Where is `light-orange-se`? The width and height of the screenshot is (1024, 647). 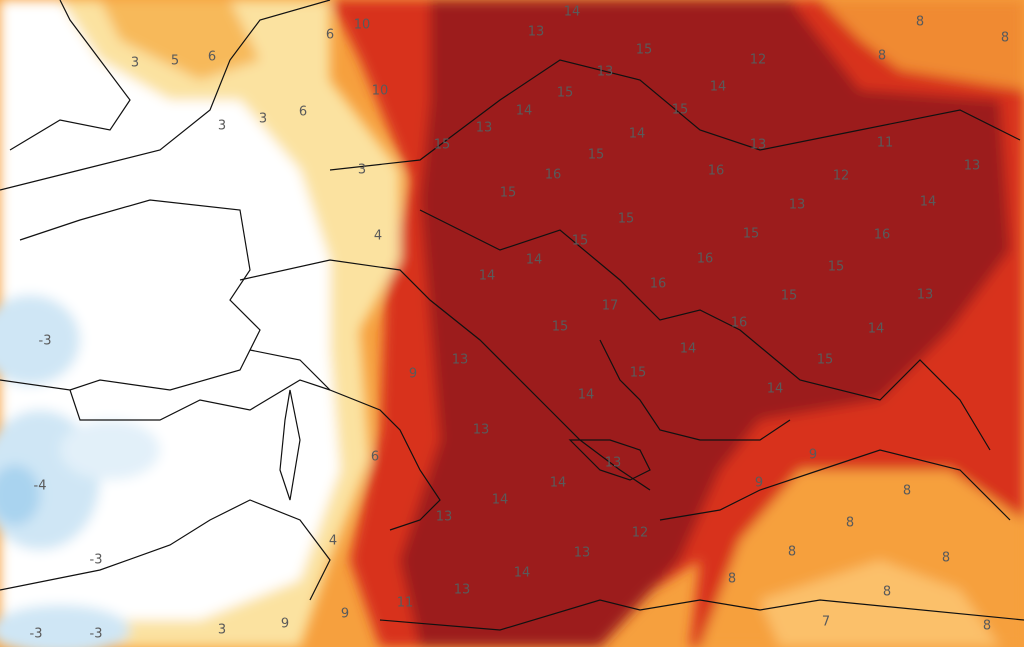
light-orange-se is located at coordinates (880, 603).